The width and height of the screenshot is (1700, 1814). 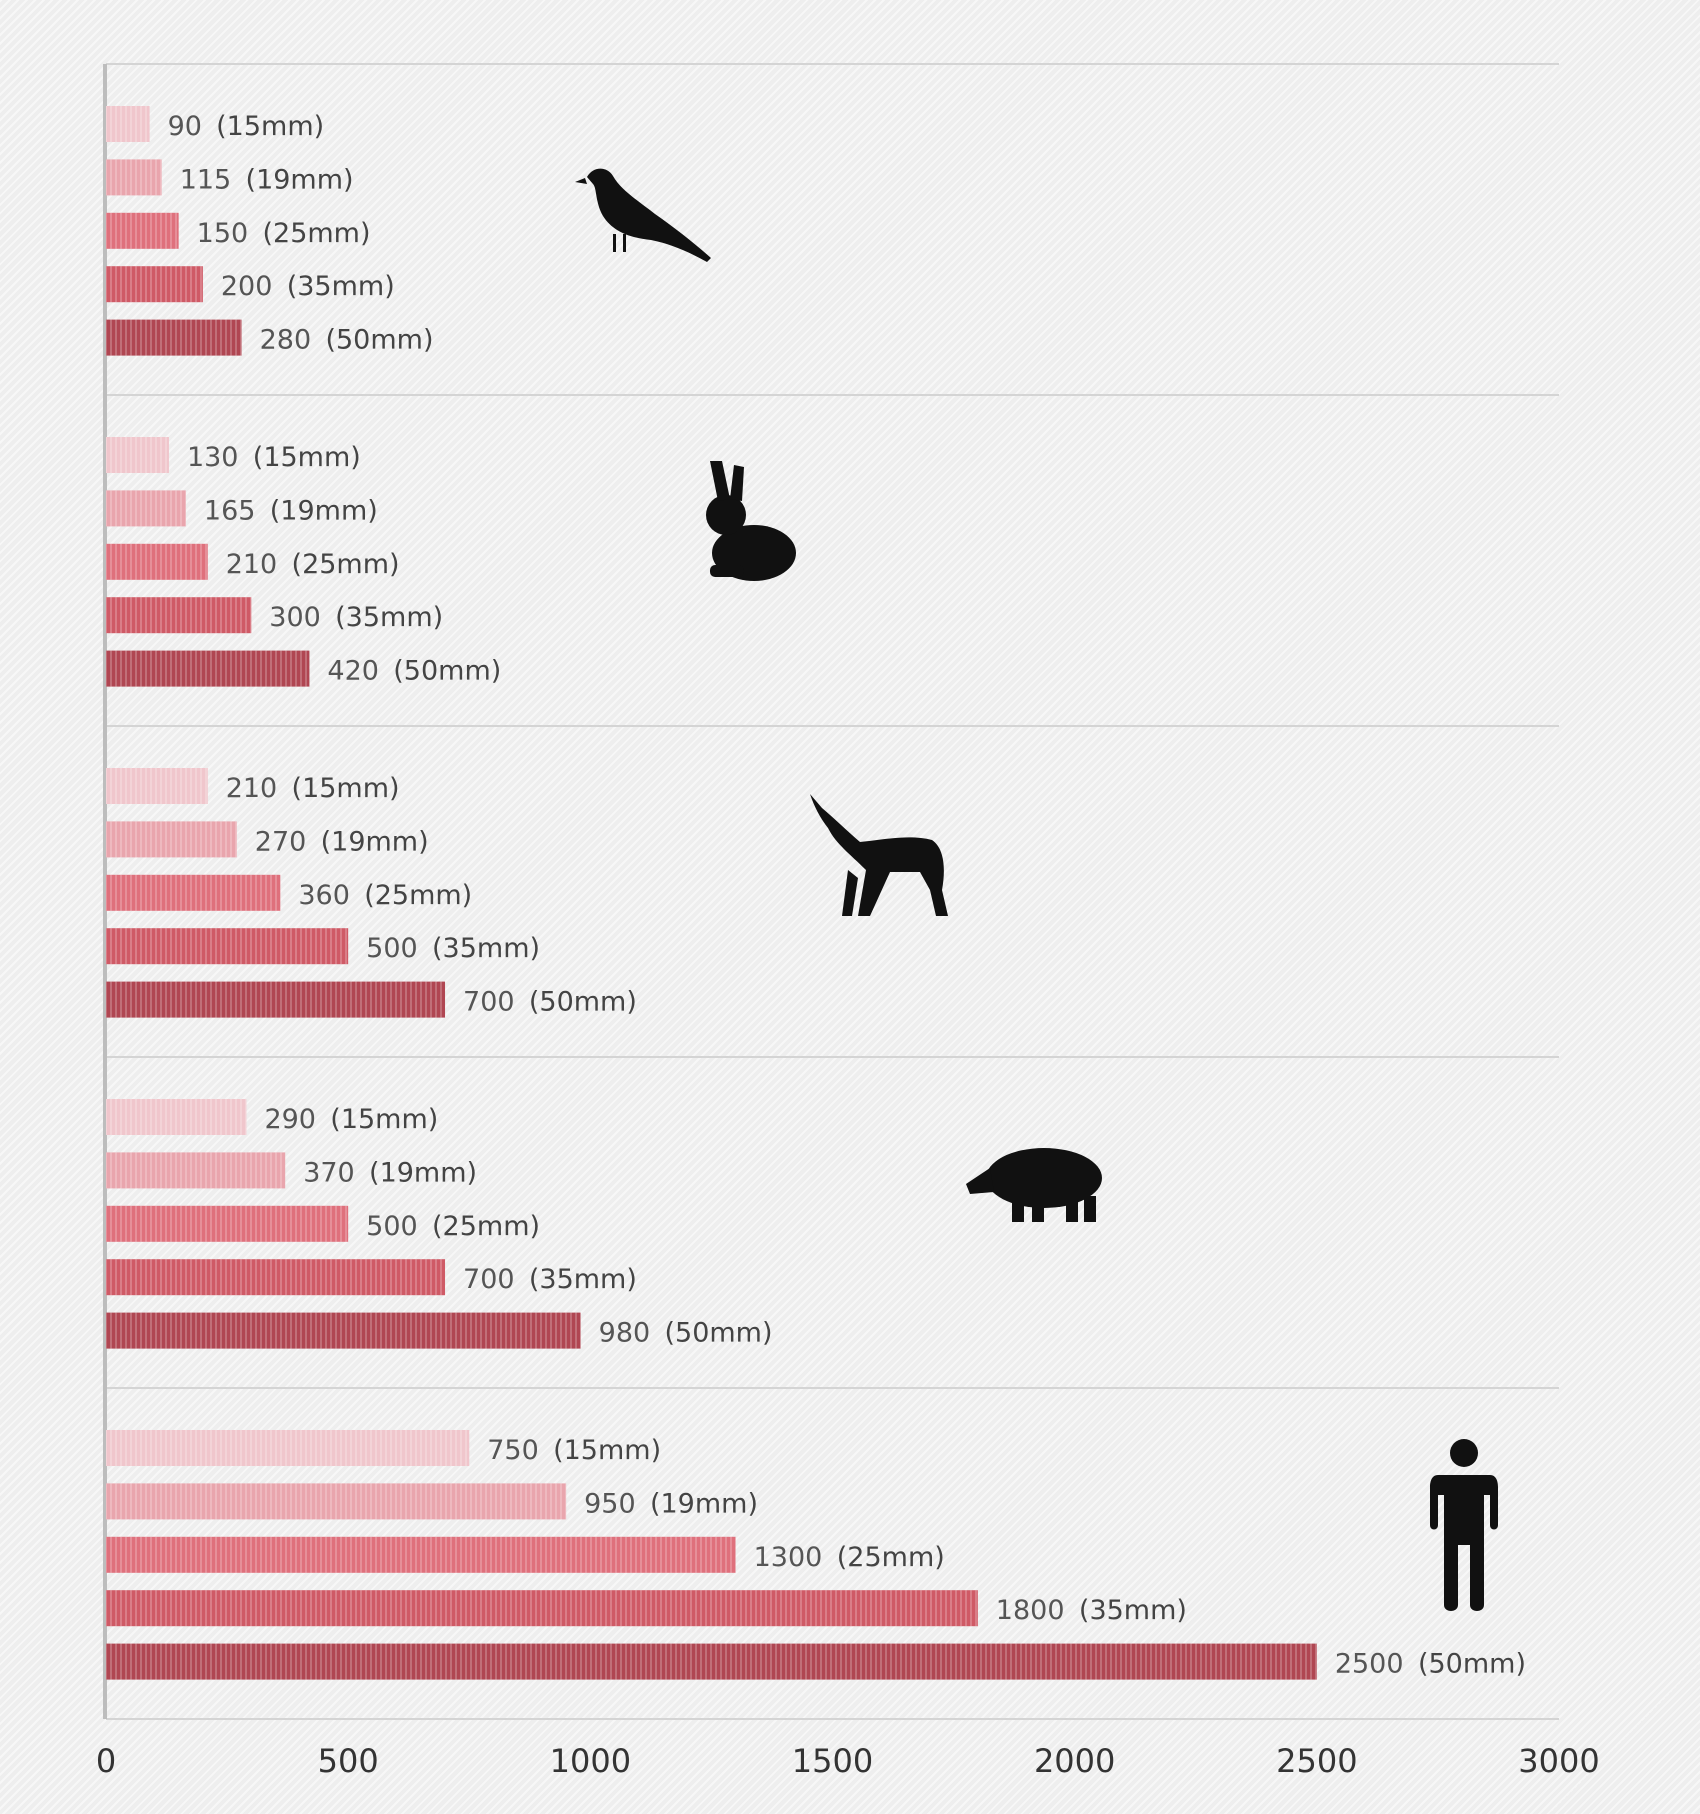 I want to click on bar-value-label: 1300, so click(x=788, y=1557).